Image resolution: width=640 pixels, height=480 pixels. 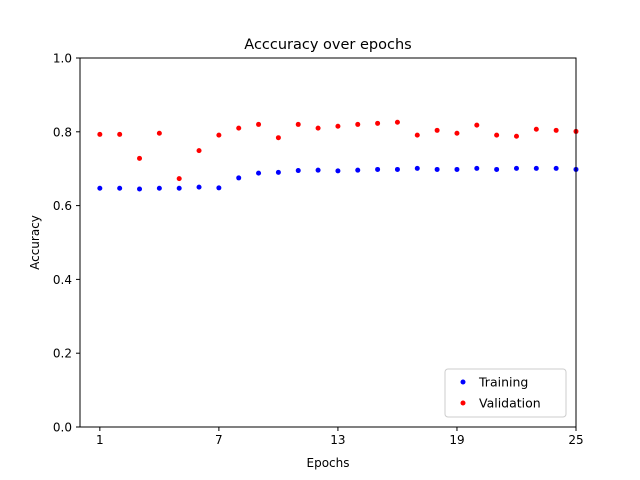 What do you see at coordinates (510, 403) in the screenshot?
I see `legend-label-validation: Validation` at bounding box center [510, 403].